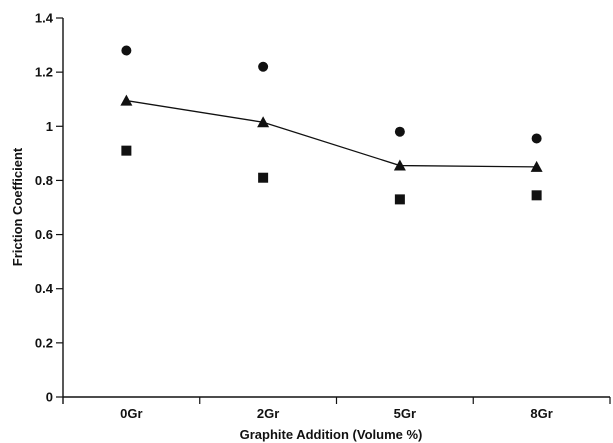  What do you see at coordinates (49, 126) in the screenshot?
I see `y-tick-label: 1` at bounding box center [49, 126].